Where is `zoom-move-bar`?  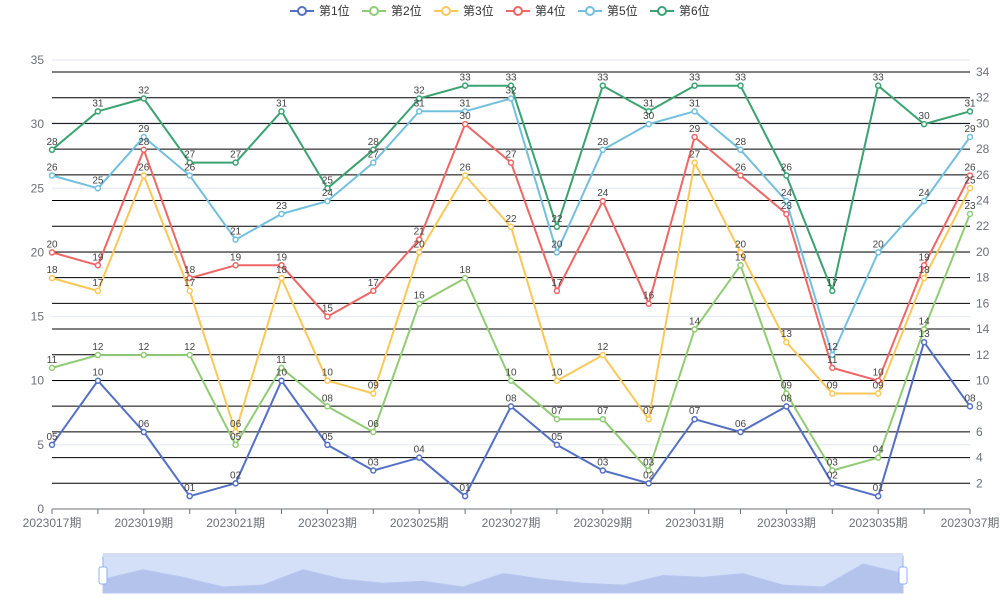
zoom-move-bar is located at coordinates (503, 555).